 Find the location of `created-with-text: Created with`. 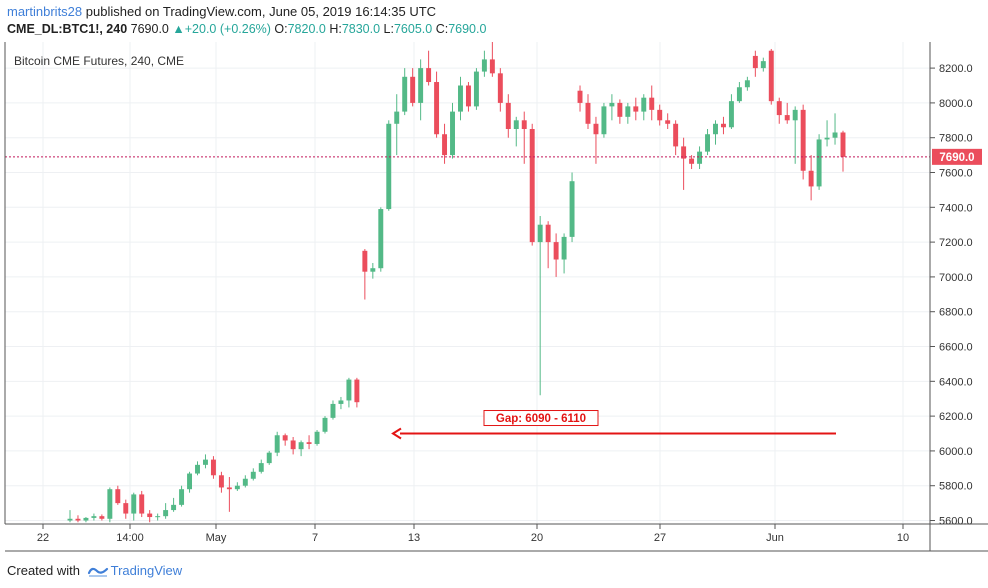

created-with-text: Created with is located at coordinates (43, 570).